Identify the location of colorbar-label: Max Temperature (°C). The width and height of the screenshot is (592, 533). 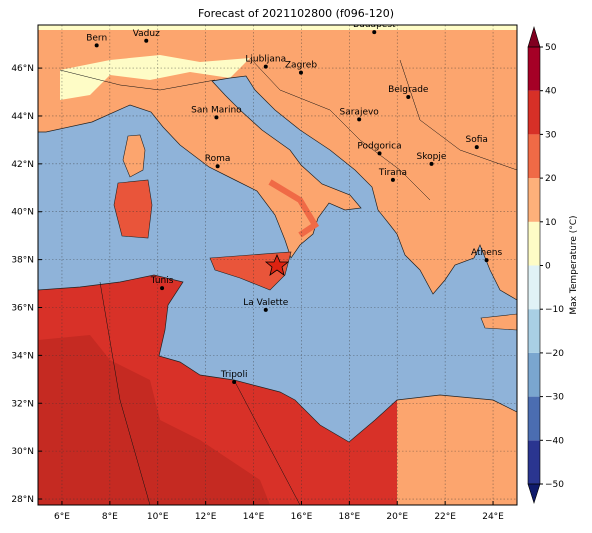
(574, 264).